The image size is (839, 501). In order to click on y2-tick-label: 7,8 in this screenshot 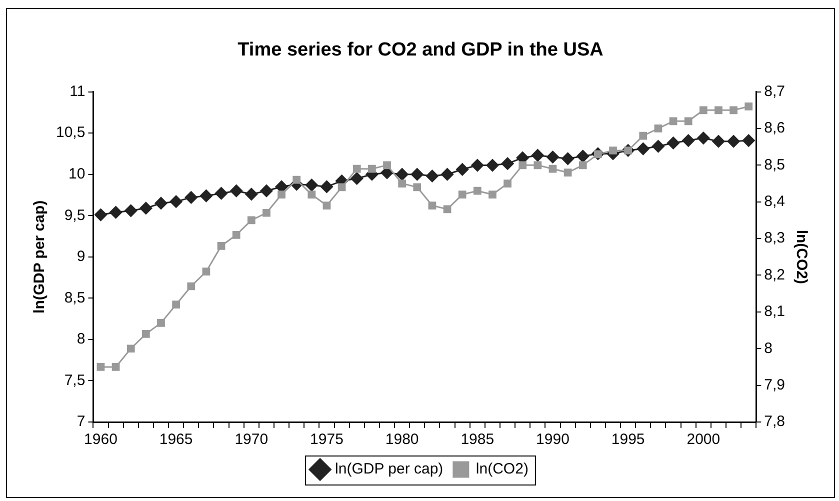, I will do `click(775, 421)`.